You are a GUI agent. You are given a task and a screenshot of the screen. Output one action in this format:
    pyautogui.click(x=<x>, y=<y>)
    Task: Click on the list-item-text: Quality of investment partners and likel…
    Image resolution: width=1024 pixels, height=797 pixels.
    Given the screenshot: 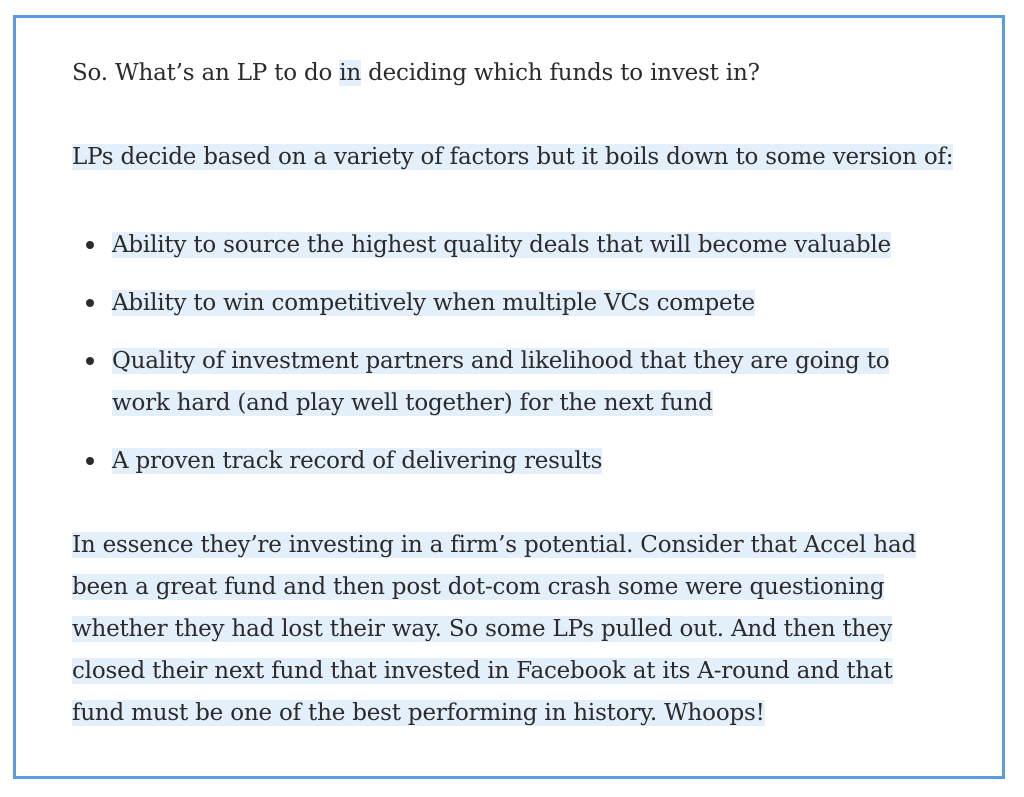 What is the action you would take?
    pyautogui.click(x=501, y=361)
    